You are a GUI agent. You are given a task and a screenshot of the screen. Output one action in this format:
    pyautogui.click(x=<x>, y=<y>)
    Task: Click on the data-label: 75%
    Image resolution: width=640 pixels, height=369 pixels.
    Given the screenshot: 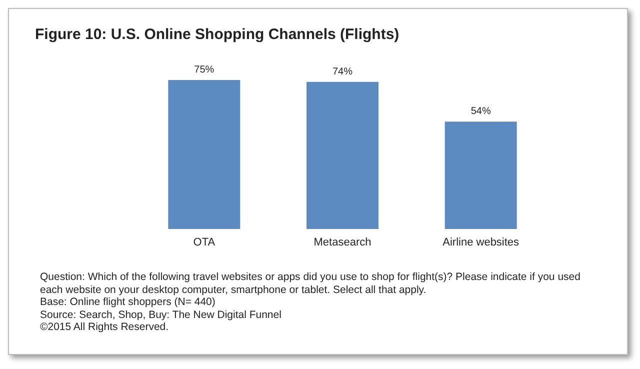 What is the action you would take?
    pyautogui.click(x=204, y=70)
    